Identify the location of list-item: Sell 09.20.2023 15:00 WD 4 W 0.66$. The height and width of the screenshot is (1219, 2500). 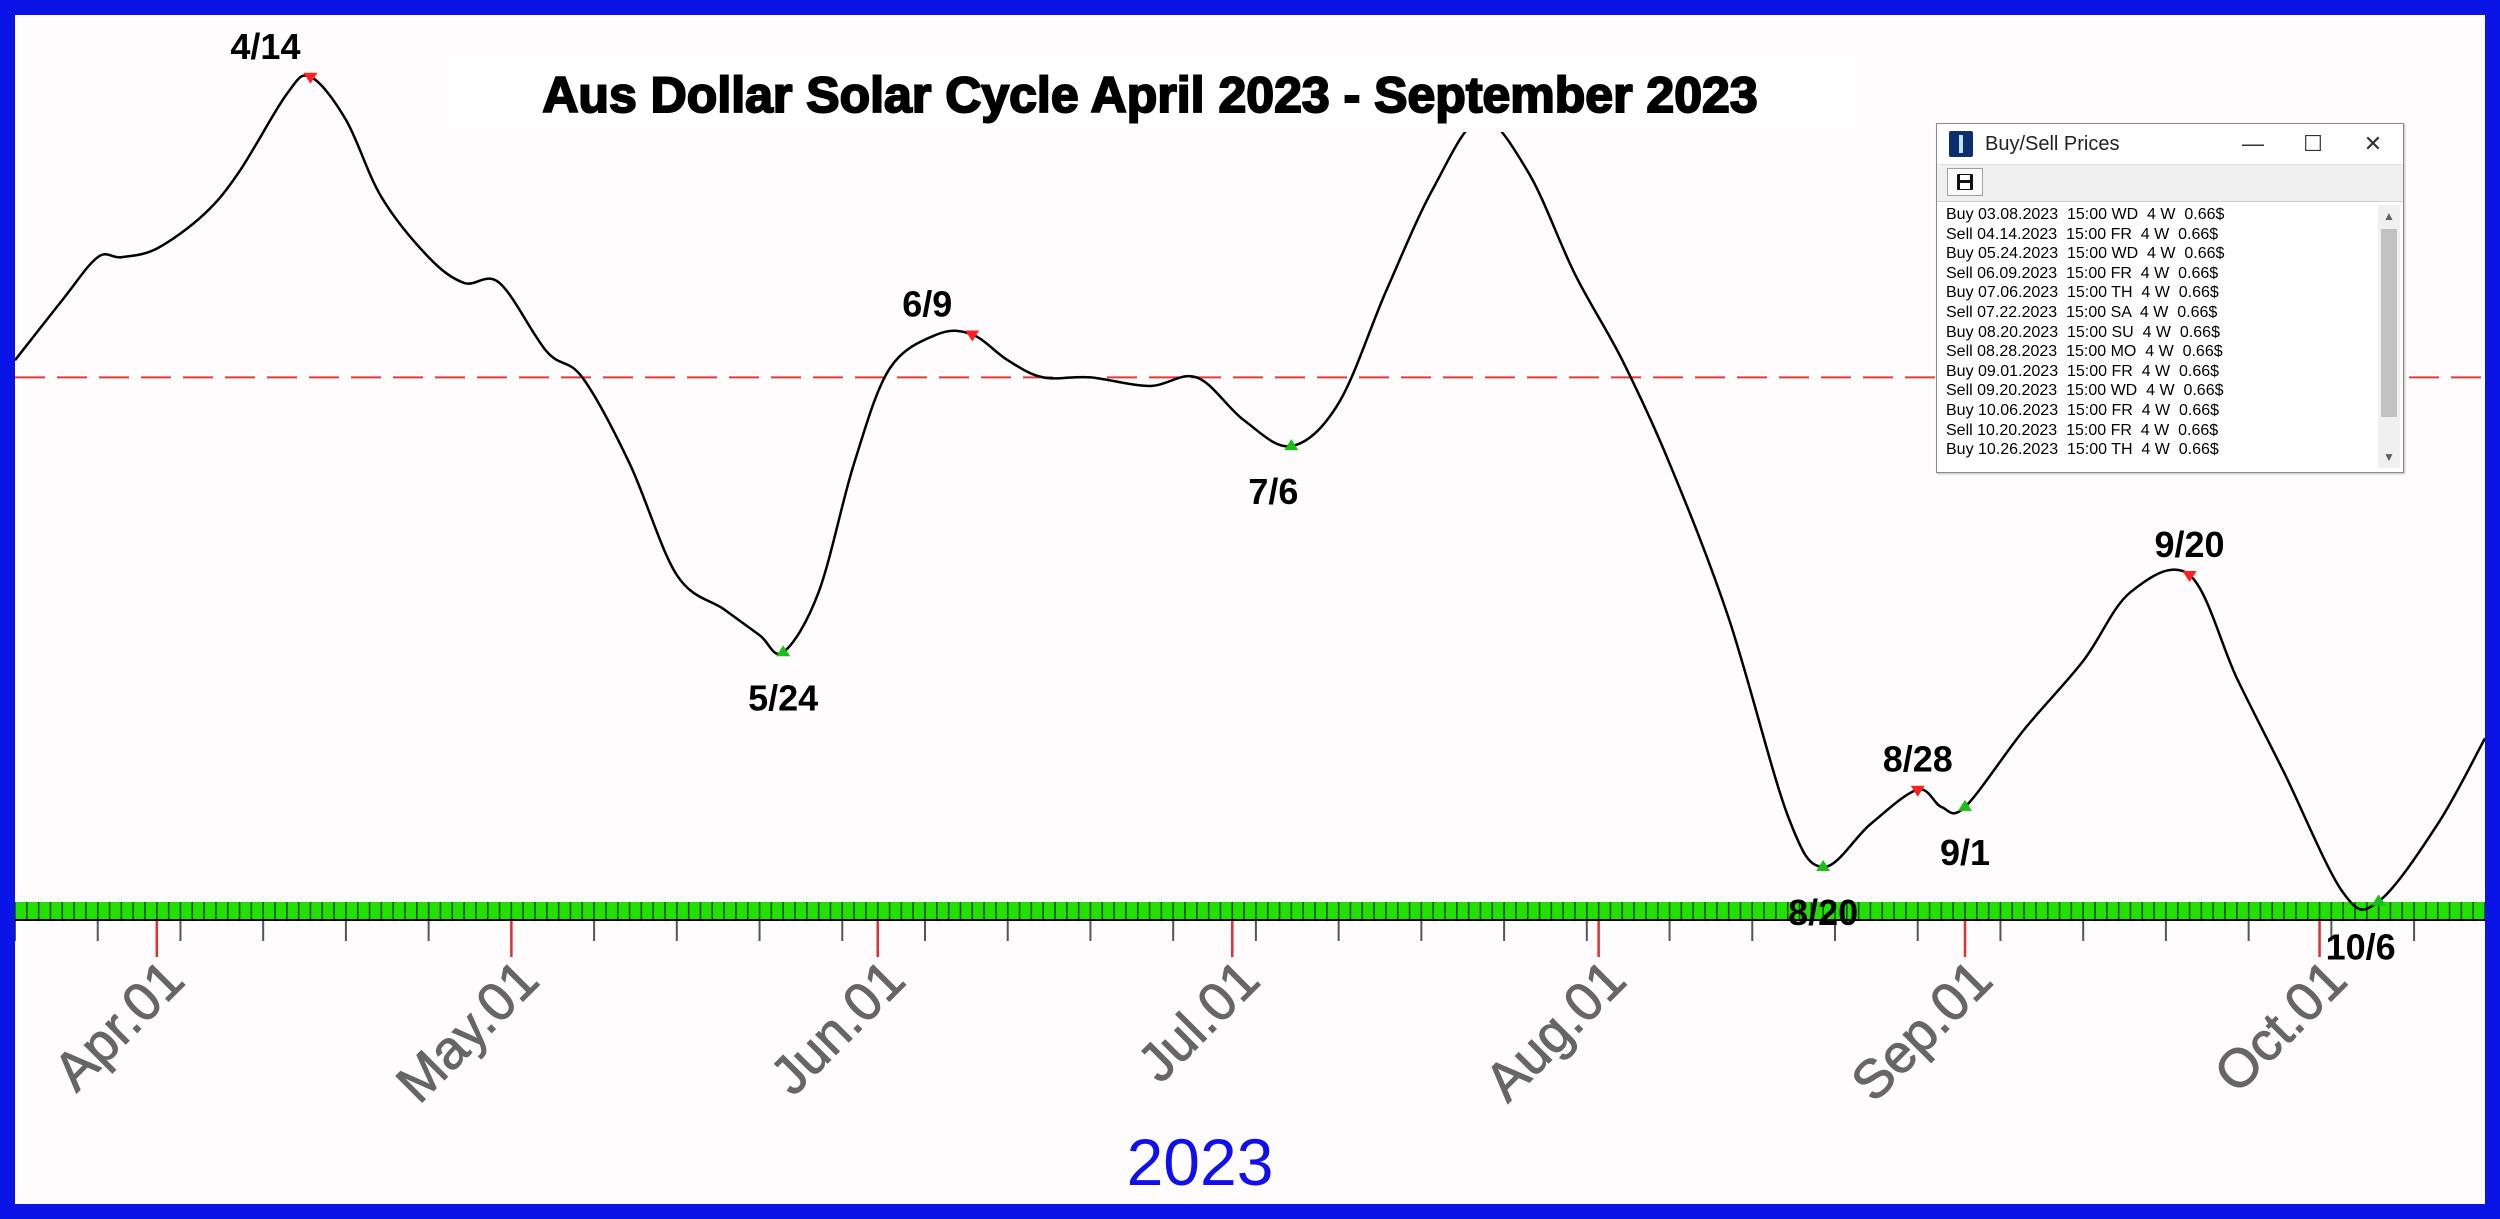
(2085, 391).